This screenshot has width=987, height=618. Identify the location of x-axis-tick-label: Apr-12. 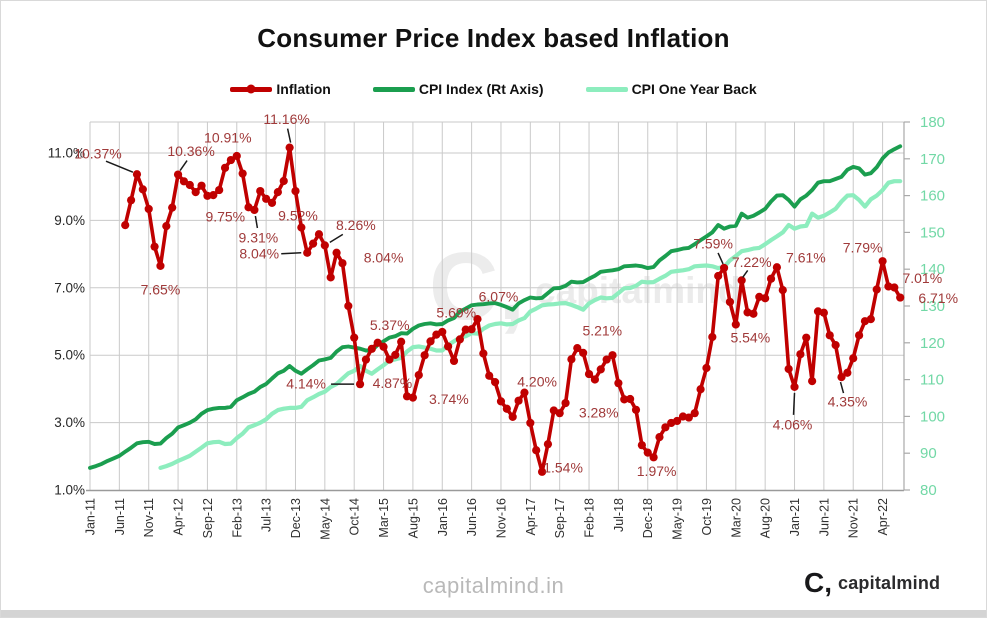
(179, 517).